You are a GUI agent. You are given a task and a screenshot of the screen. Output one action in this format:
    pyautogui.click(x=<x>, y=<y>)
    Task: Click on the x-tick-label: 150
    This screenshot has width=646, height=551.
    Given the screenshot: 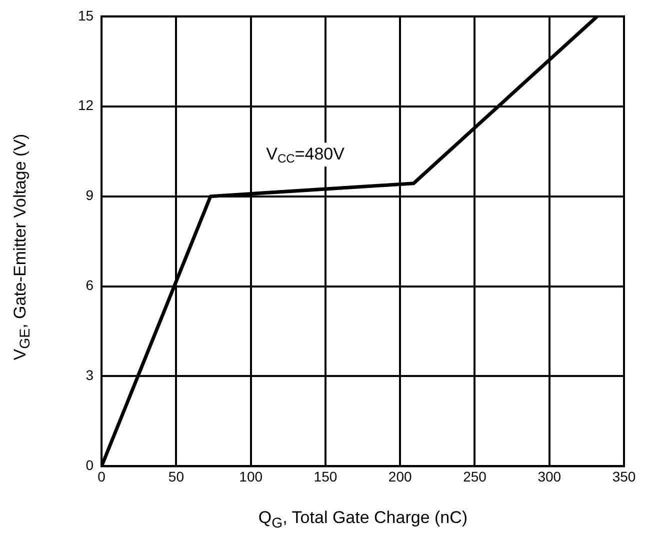 What is the action you would take?
    pyautogui.click(x=326, y=476)
    